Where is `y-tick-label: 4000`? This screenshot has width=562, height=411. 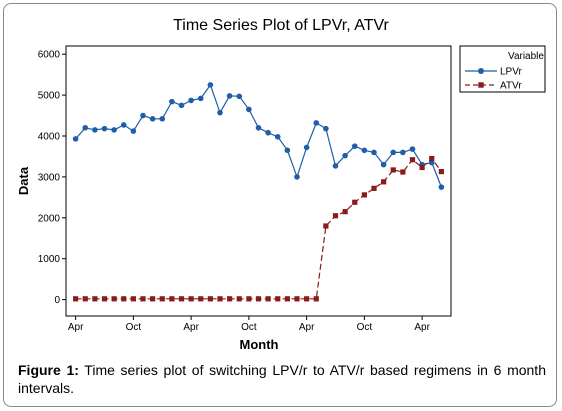 y-tick-label: 4000 is located at coordinates (49, 137).